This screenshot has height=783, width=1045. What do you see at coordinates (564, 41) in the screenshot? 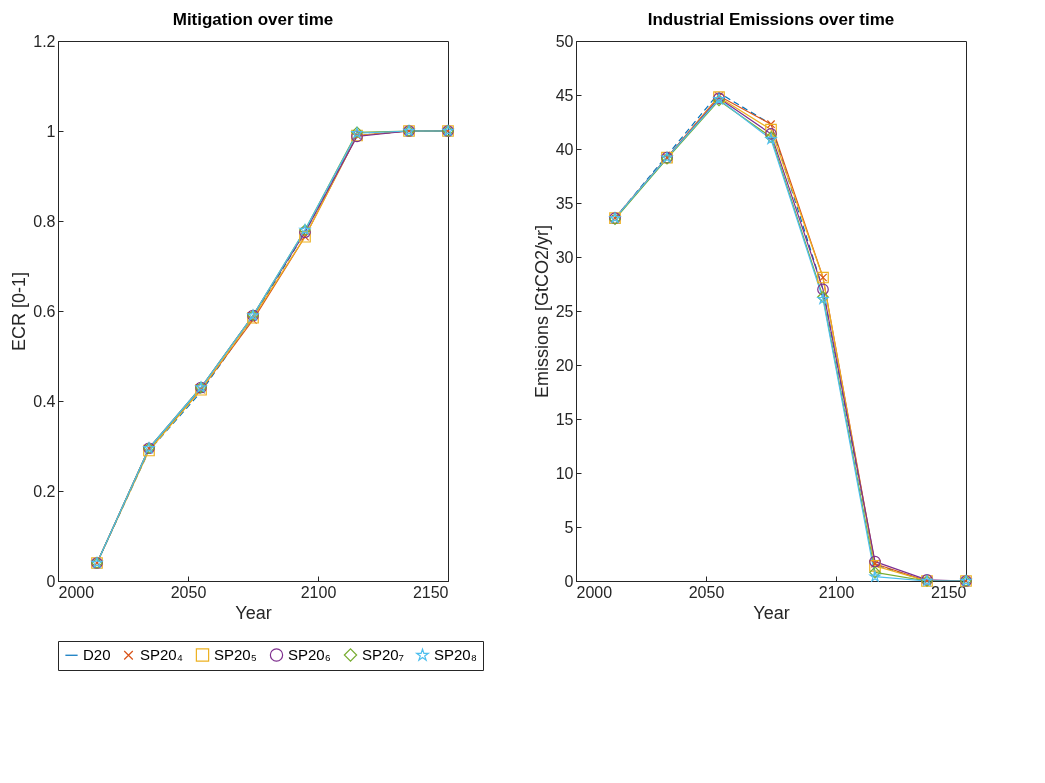
I see `y-tick-label: 50` at bounding box center [564, 41].